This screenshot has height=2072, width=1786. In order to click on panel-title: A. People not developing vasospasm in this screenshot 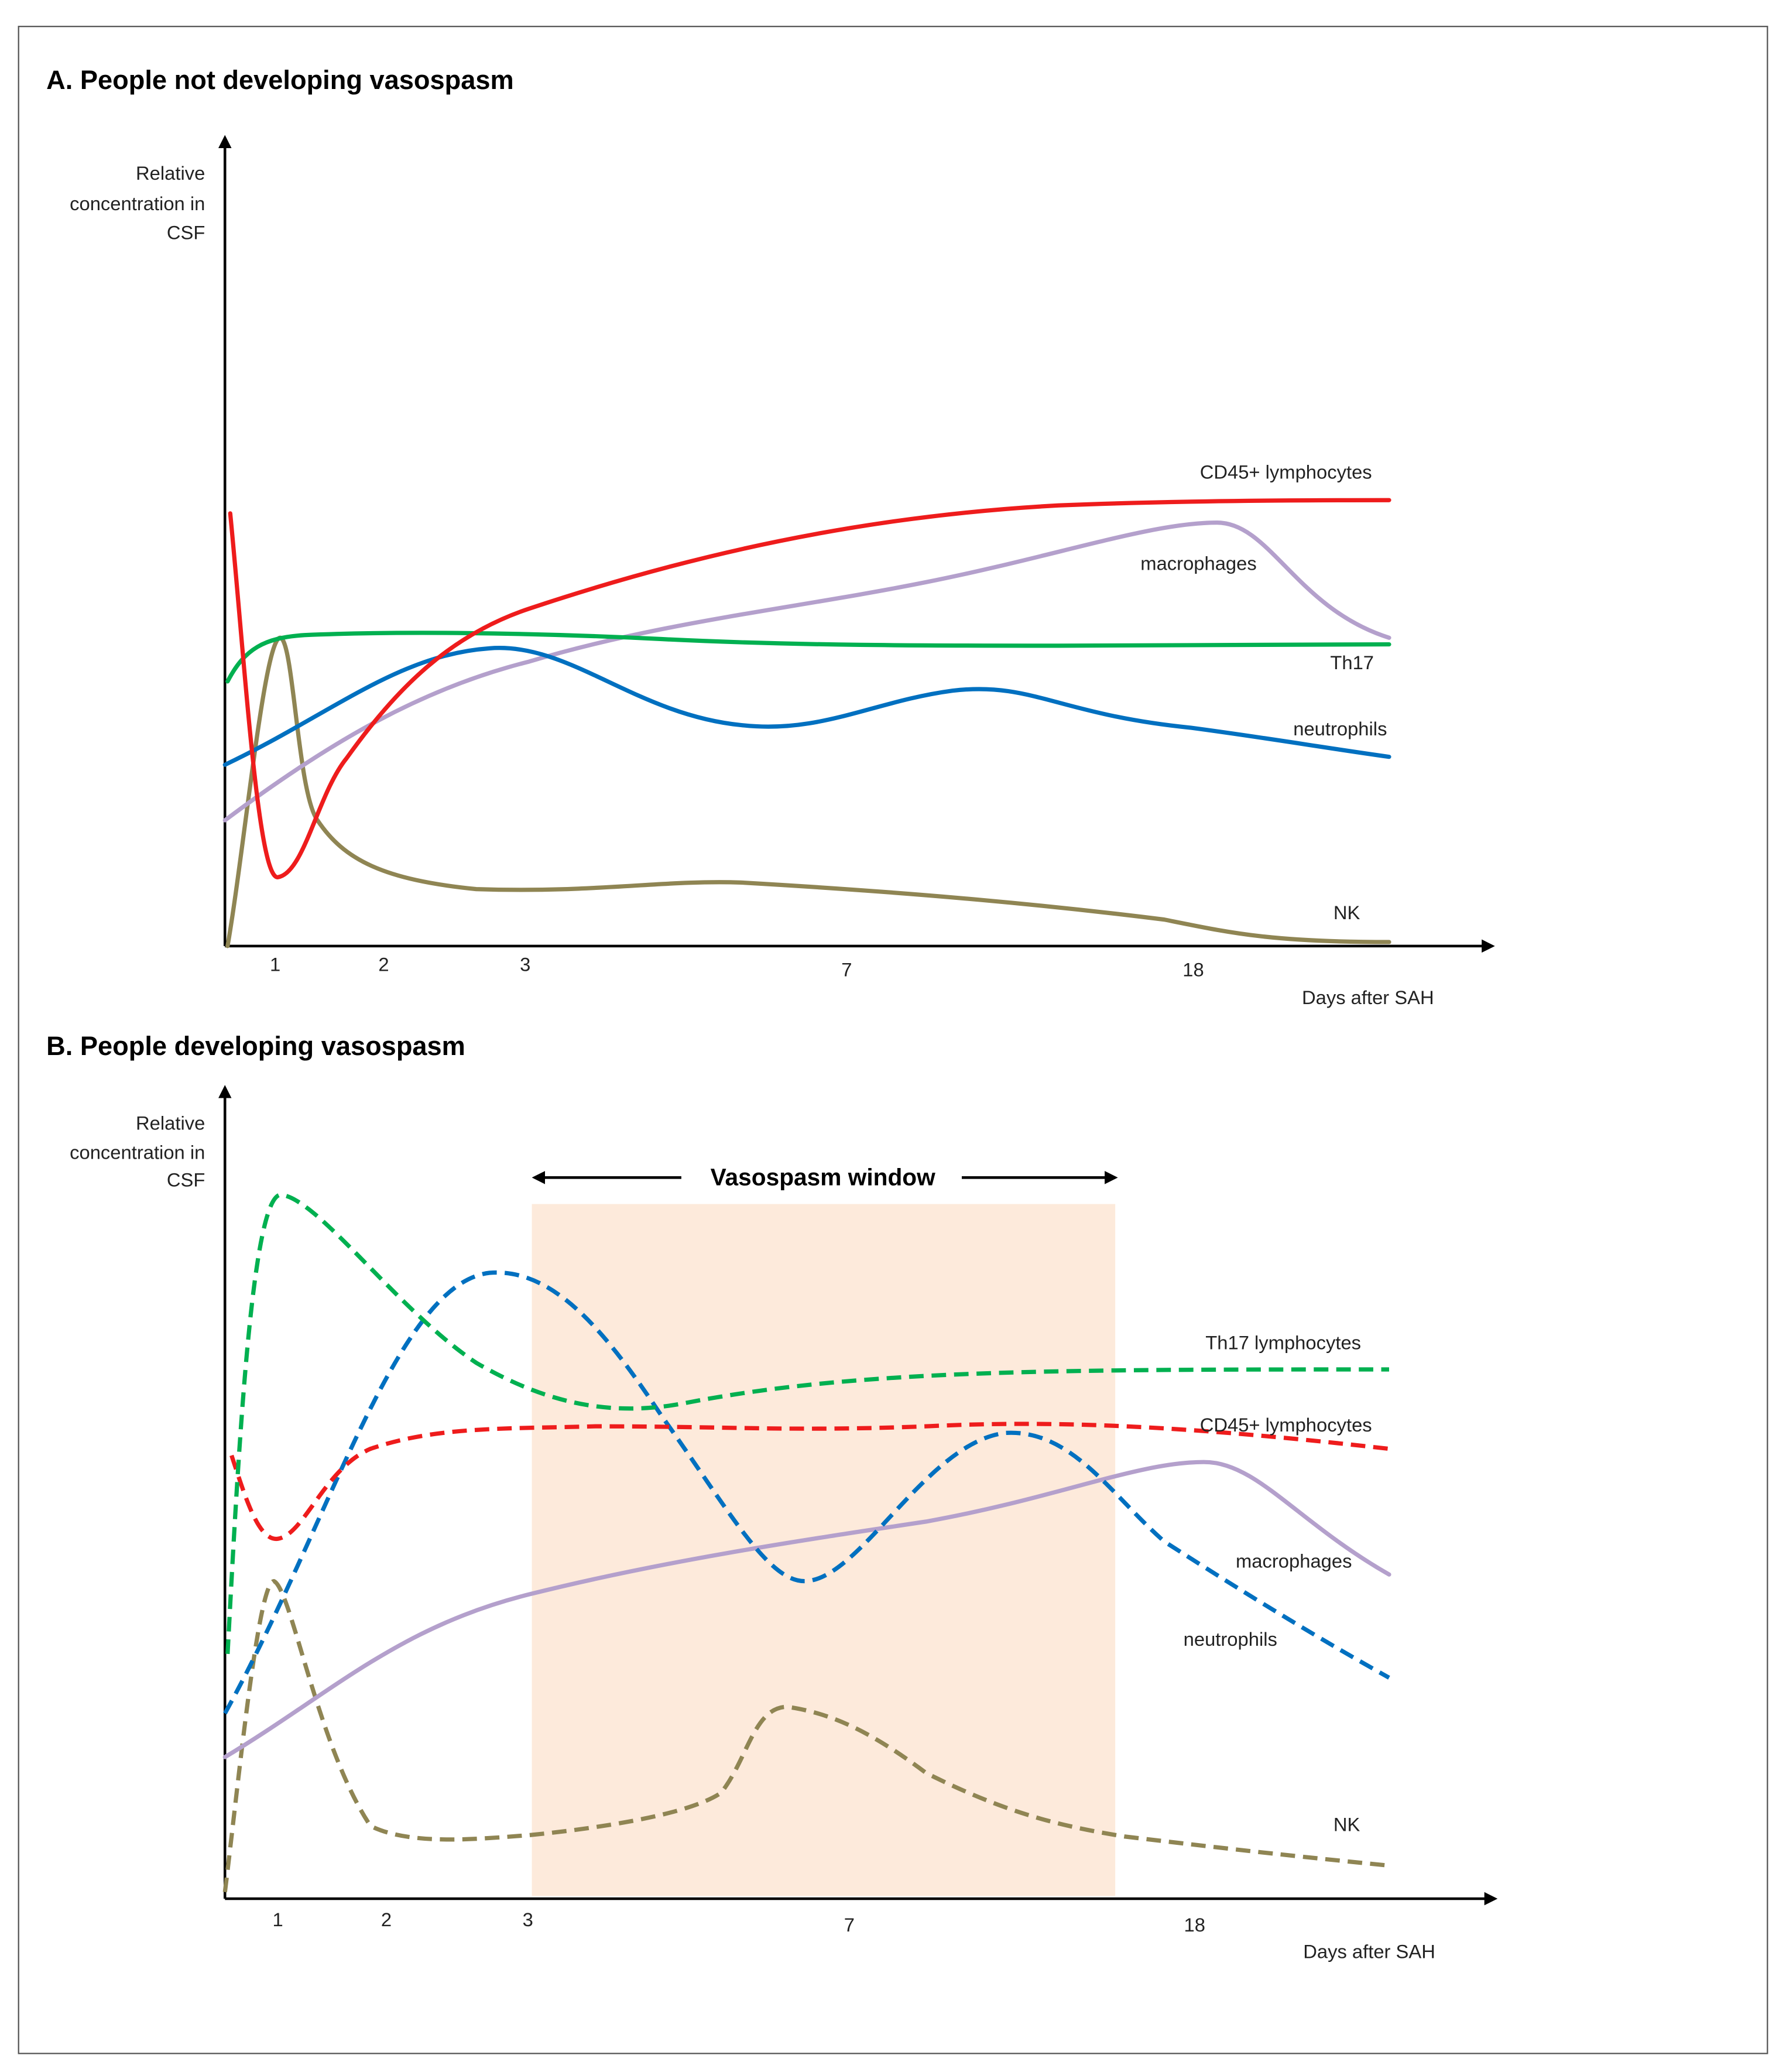, I will do `click(280, 80)`.